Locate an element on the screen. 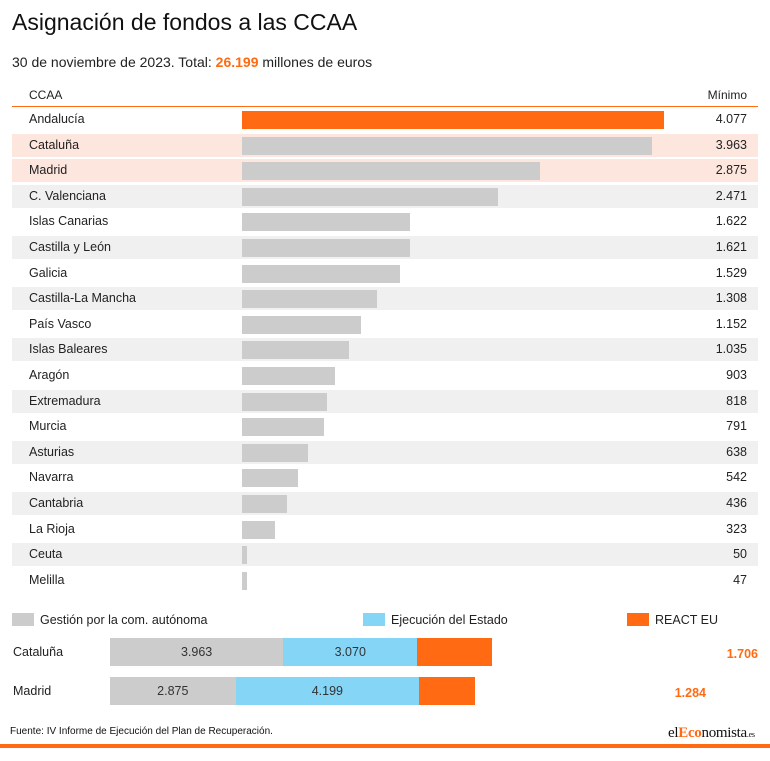 The image size is (770, 761). row-value: 1.529 is located at coordinates (731, 272).